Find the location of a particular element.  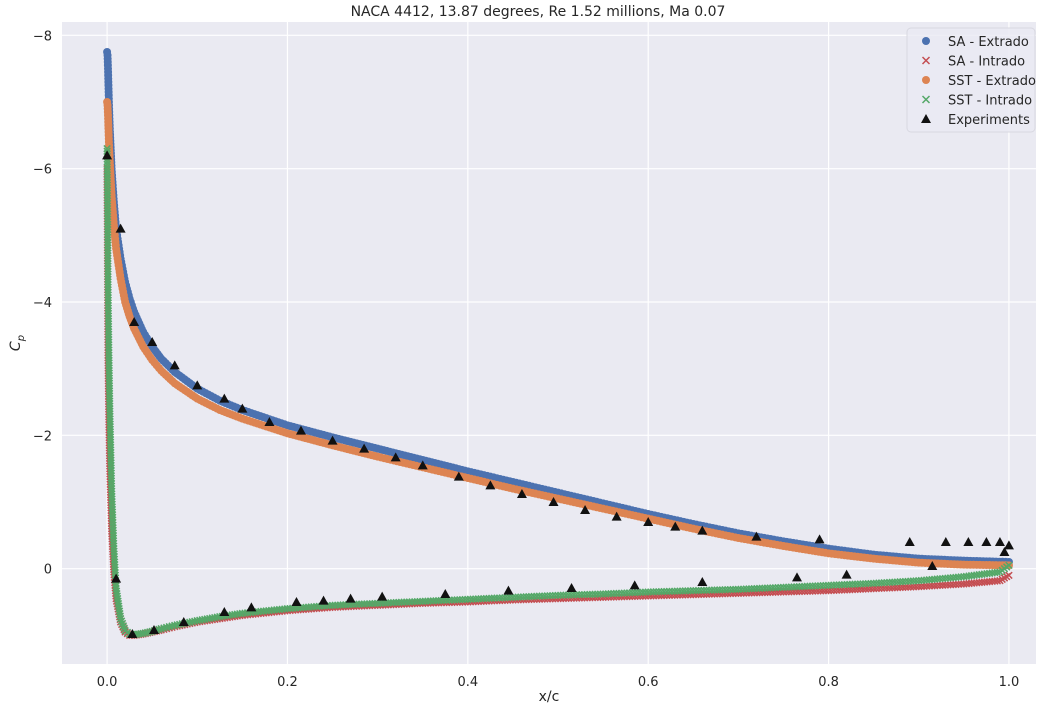

legend-entry-sa-intrado: SA - Intrado is located at coordinates (973, 62).